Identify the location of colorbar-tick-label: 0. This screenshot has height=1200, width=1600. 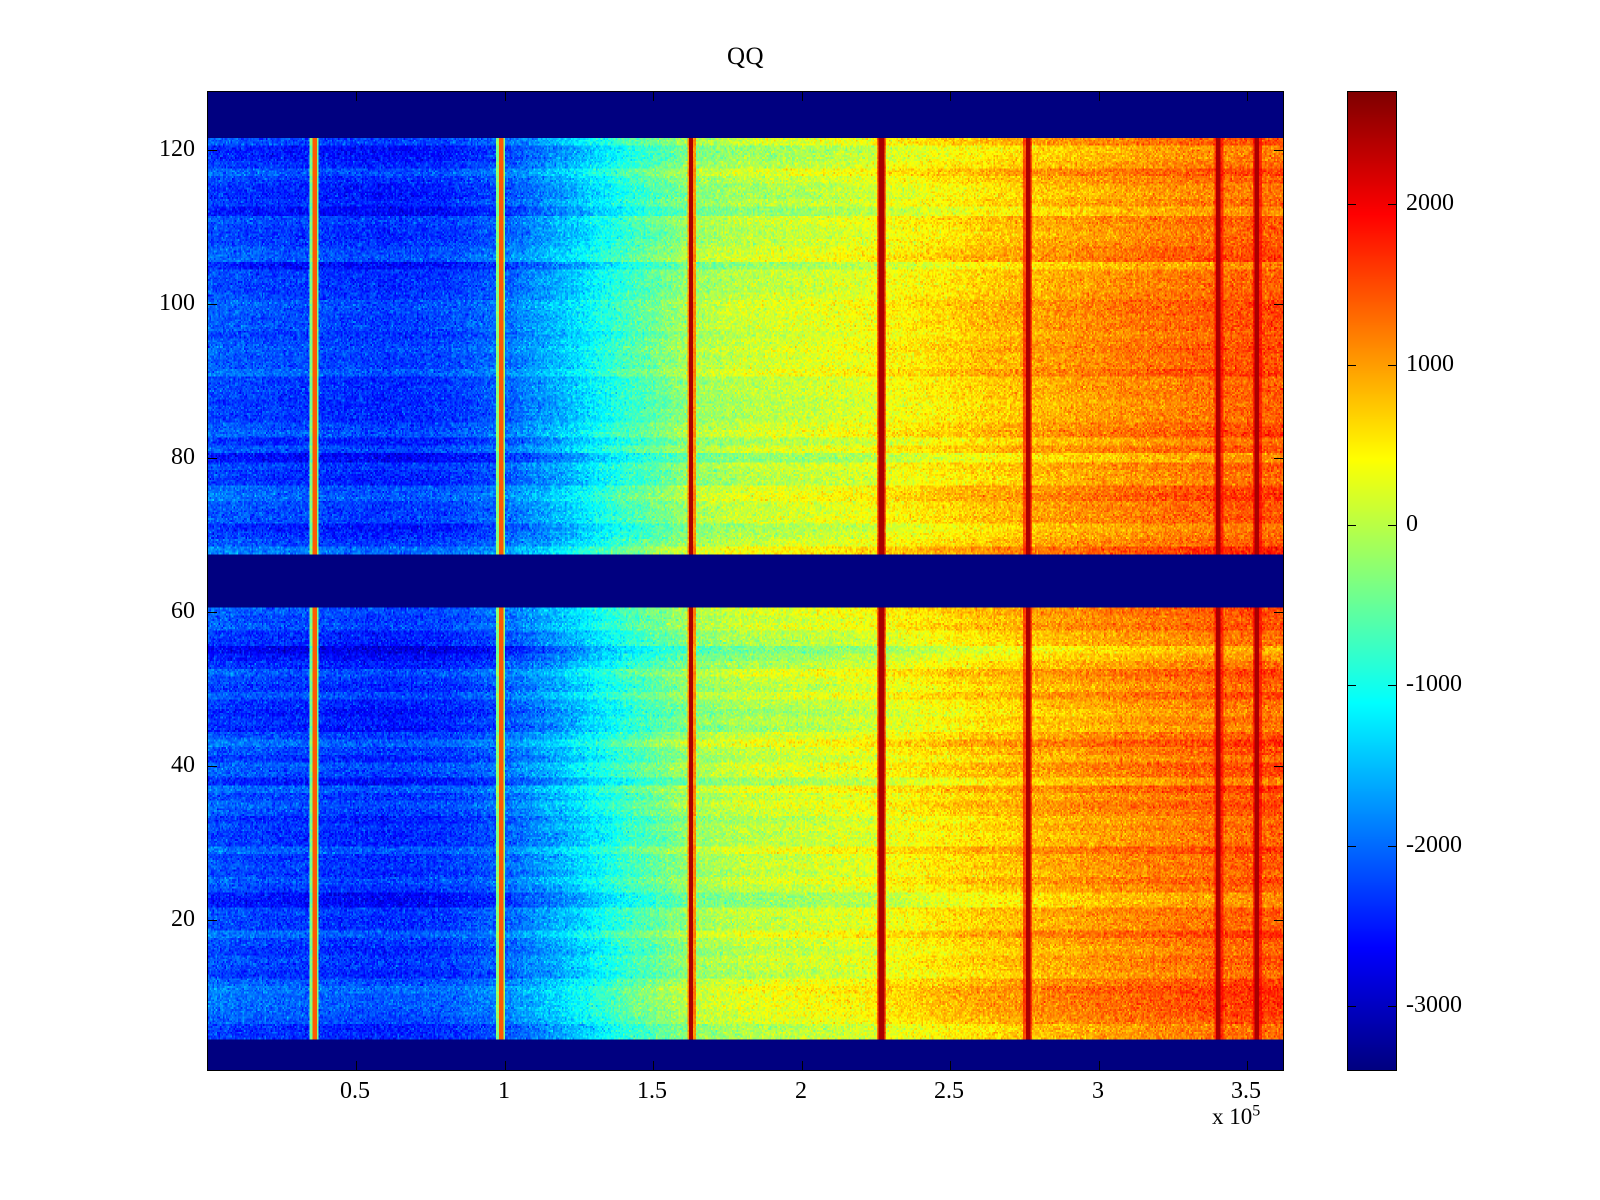
(1412, 524).